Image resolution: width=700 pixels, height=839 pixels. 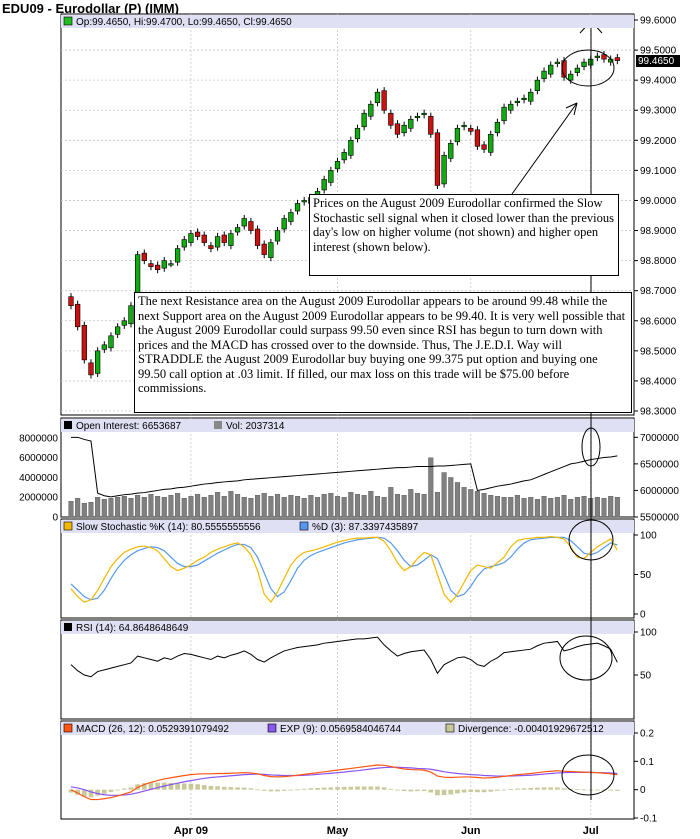 I want to click on volume-left-tick: 4000000, so click(x=38, y=478).